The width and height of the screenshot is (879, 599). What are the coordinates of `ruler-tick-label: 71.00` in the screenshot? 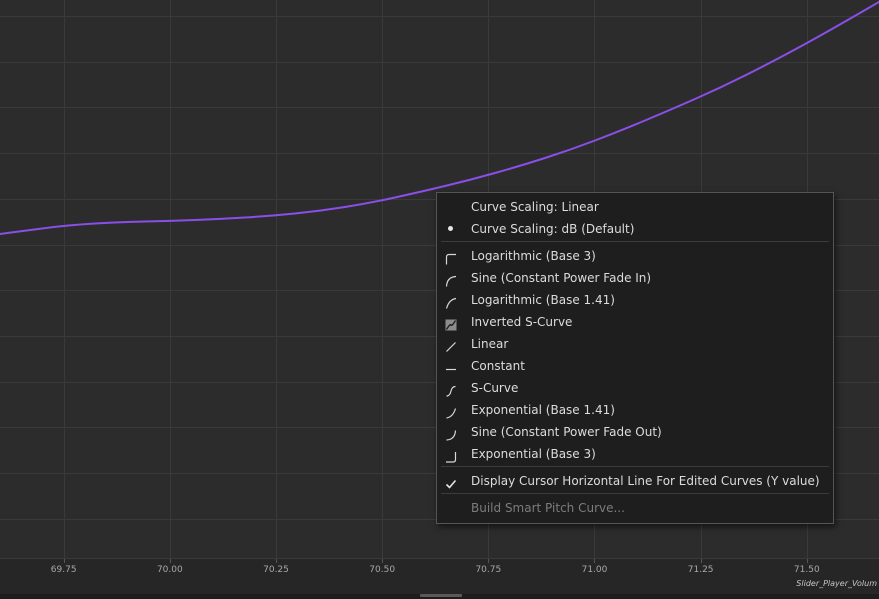 It's located at (594, 570).